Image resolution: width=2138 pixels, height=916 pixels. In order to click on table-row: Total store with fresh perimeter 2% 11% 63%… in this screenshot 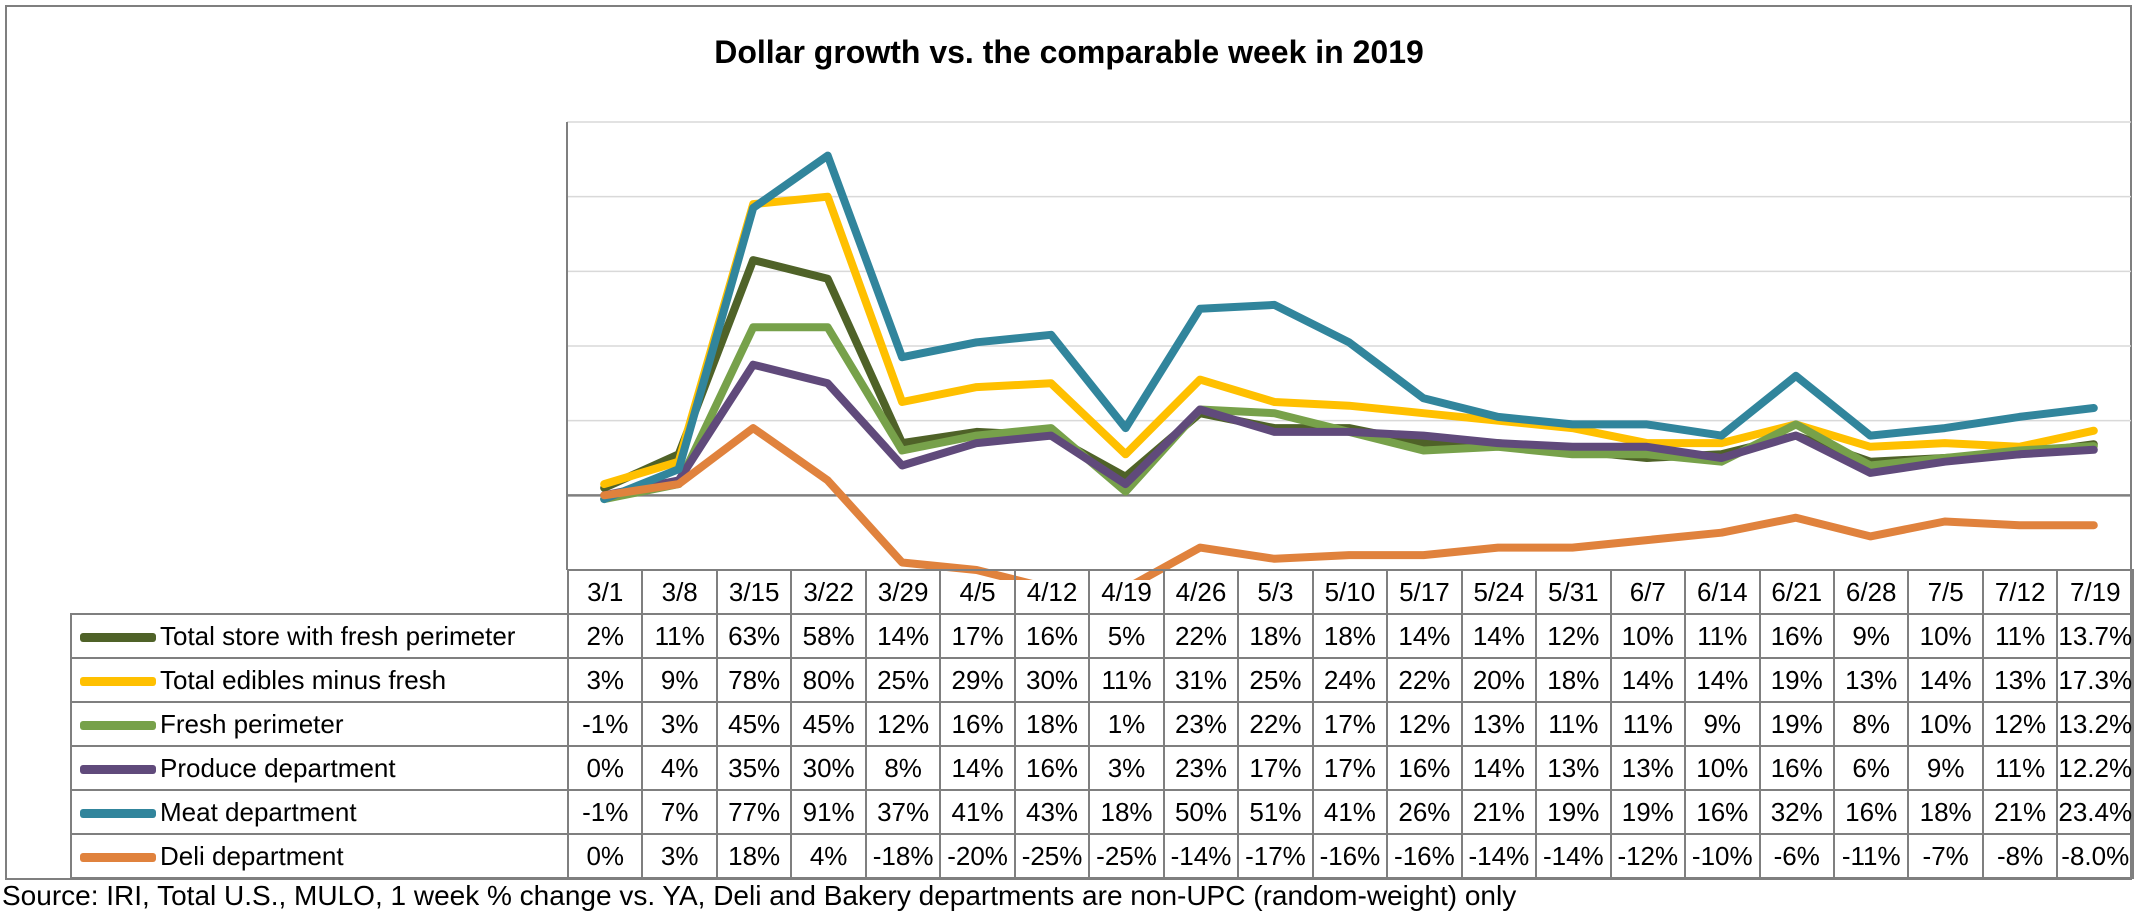, I will do `click(1102, 636)`.